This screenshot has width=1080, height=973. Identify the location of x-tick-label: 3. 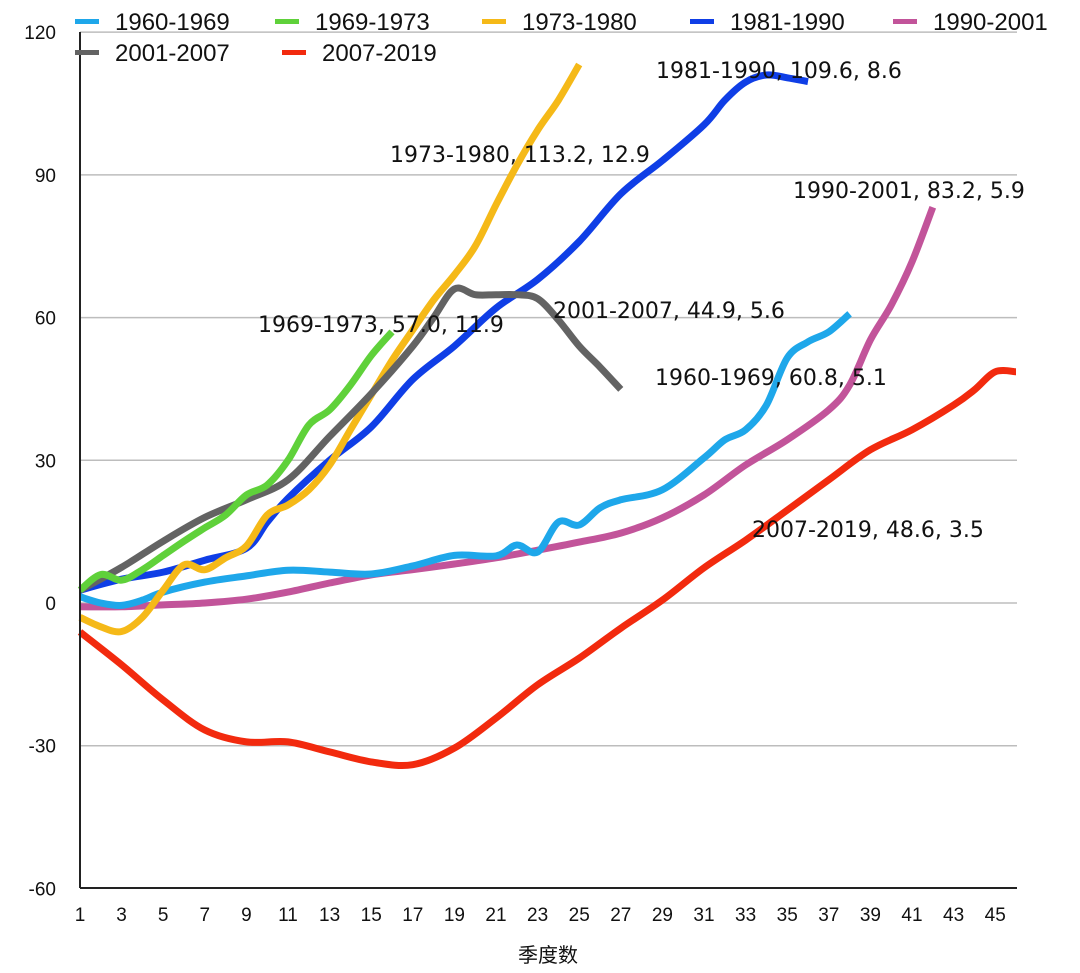
(121, 915).